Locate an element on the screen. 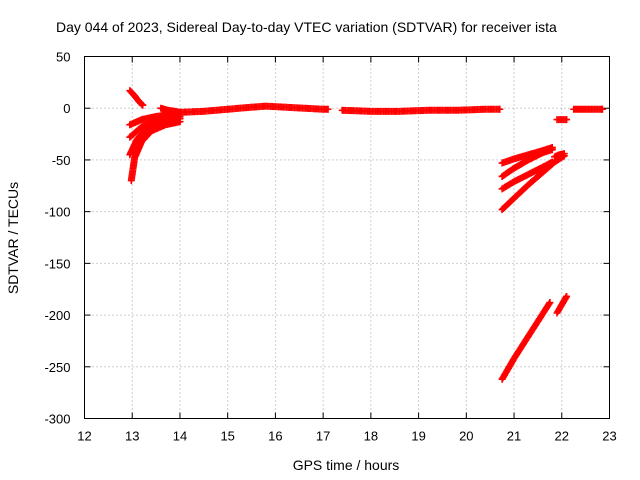 The image size is (640, 480). x-tick-label: 22 is located at coordinates (562, 436).